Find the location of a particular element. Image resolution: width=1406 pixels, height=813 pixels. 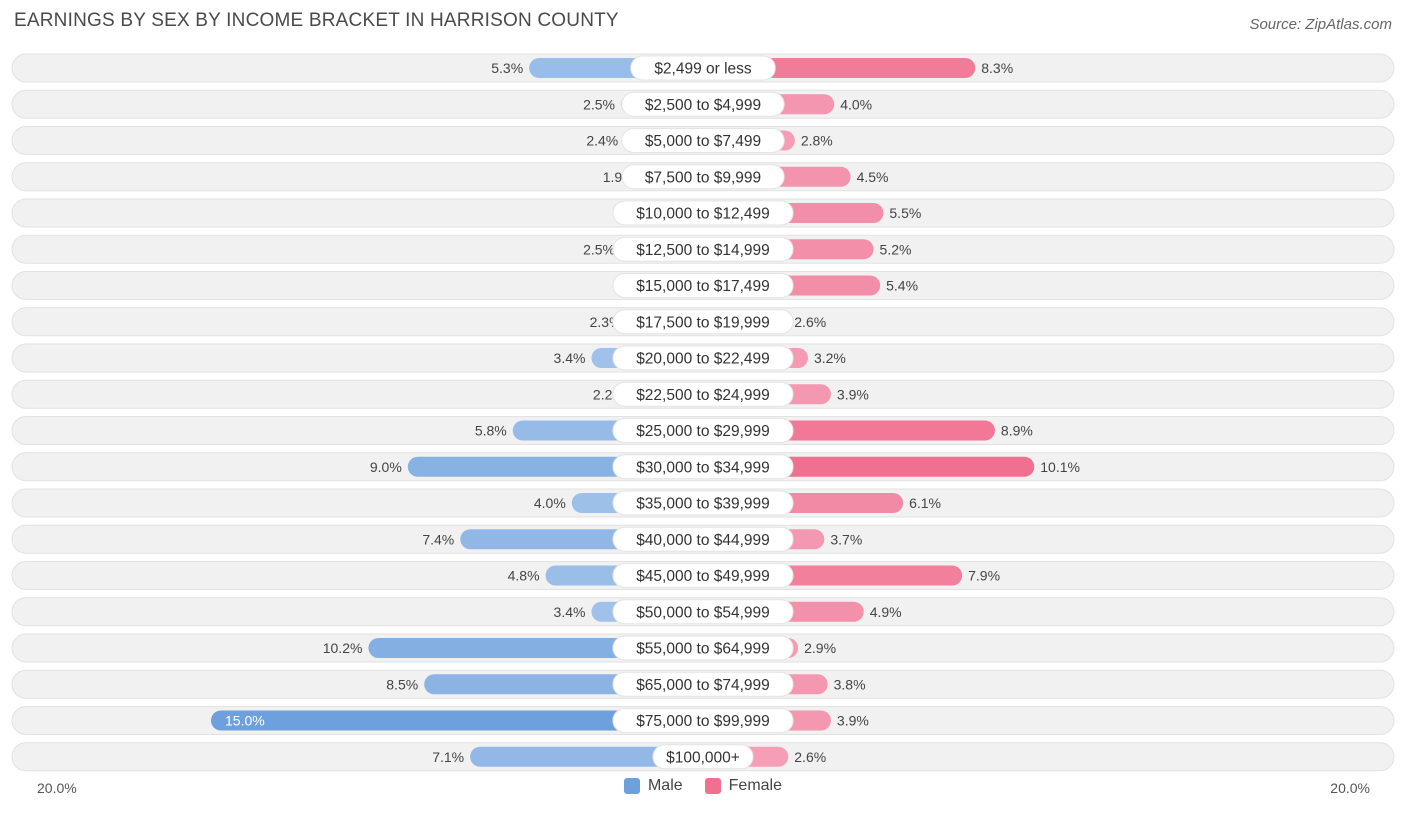

category-label: $65,000 to $74,999 is located at coordinates (703, 685).